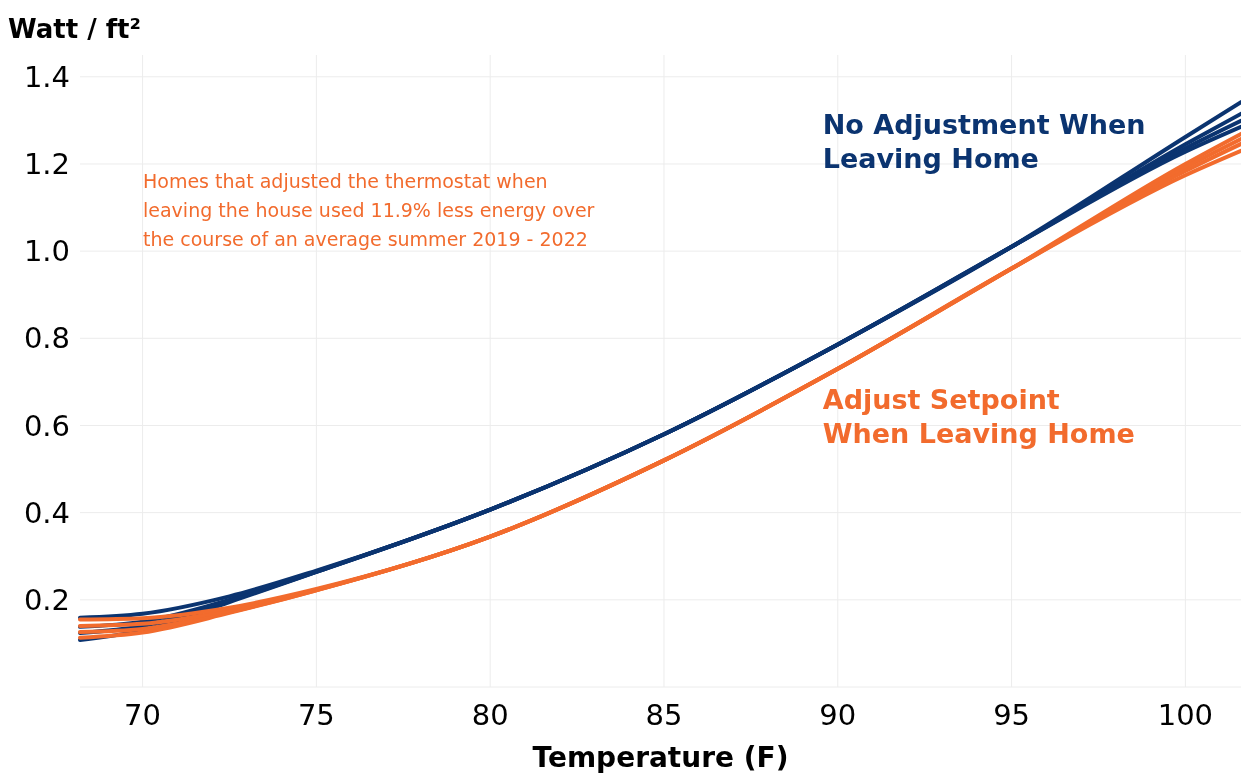 This screenshot has height=777, width=1241. What do you see at coordinates (1012, 715) in the screenshot?
I see `x-tick-label: 95` at bounding box center [1012, 715].